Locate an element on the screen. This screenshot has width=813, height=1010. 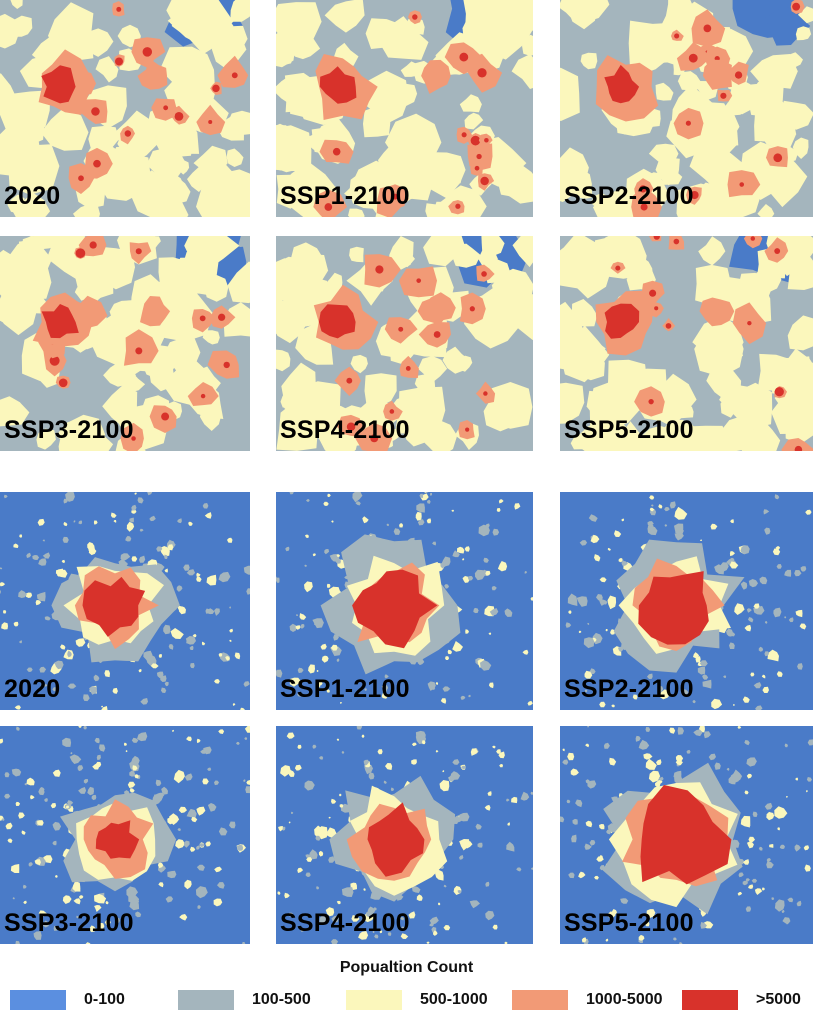
legend-item-500-1000: 500-1000 is located at coordinates (417, 1000).